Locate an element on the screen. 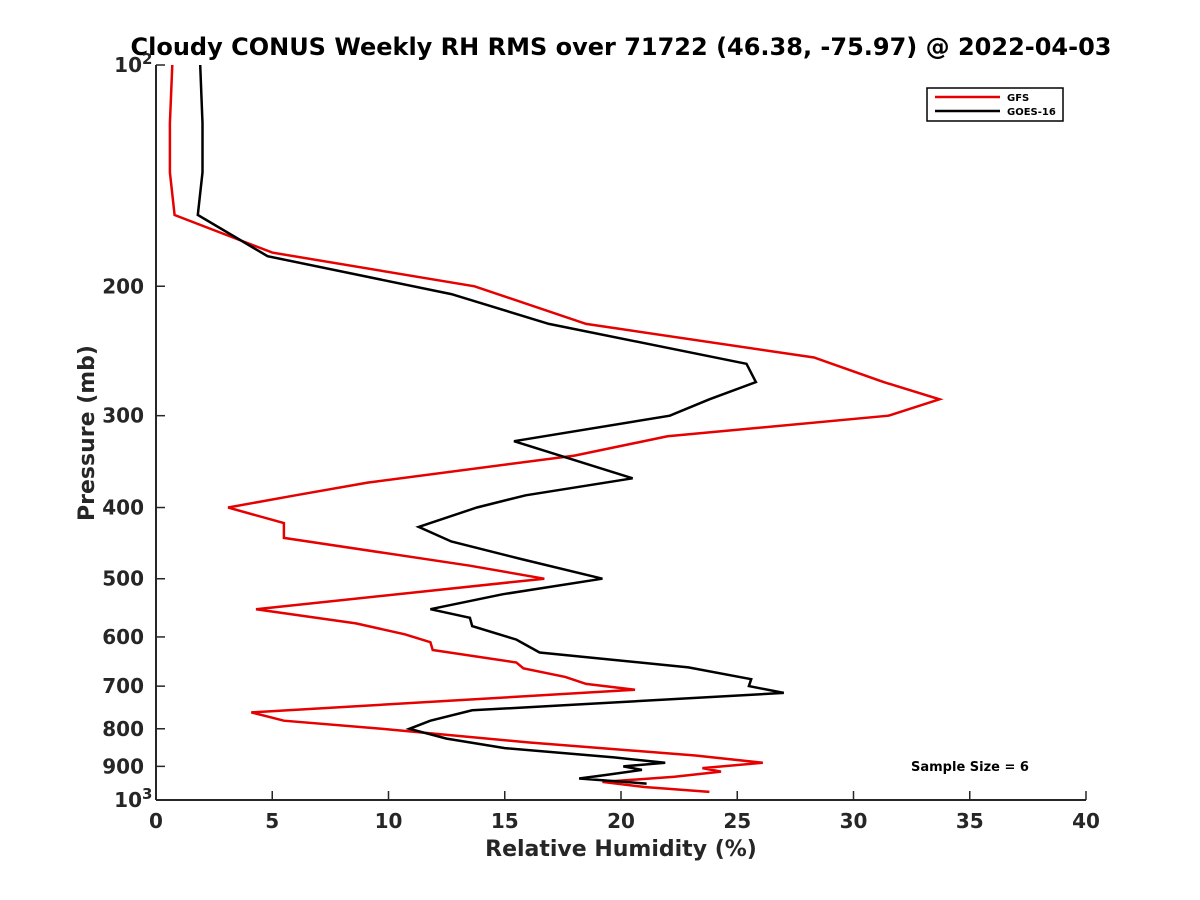 The image size is (1200, 900). x-axis-label: Relative Humidity (%) is located at coordinates (621, 849).